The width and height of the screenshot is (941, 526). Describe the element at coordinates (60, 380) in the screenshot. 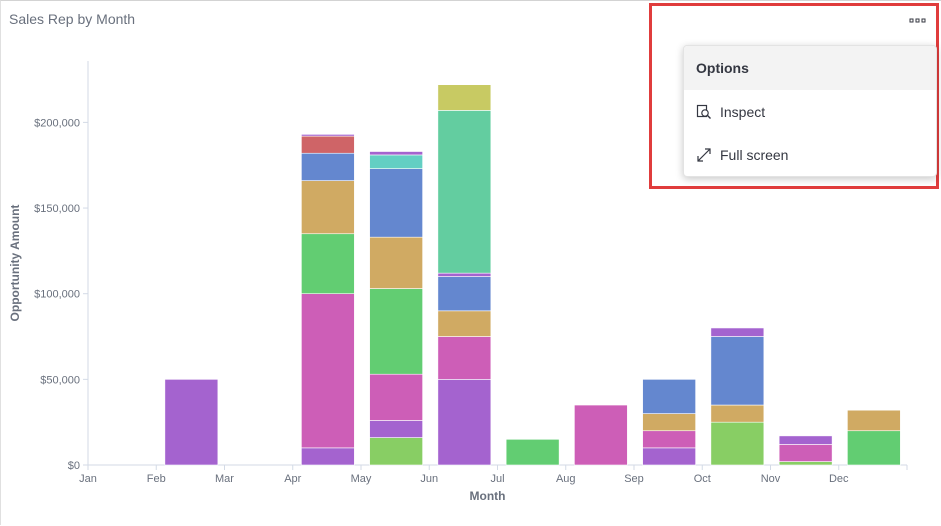

I see `y-tick-label: $50,000` at that location.